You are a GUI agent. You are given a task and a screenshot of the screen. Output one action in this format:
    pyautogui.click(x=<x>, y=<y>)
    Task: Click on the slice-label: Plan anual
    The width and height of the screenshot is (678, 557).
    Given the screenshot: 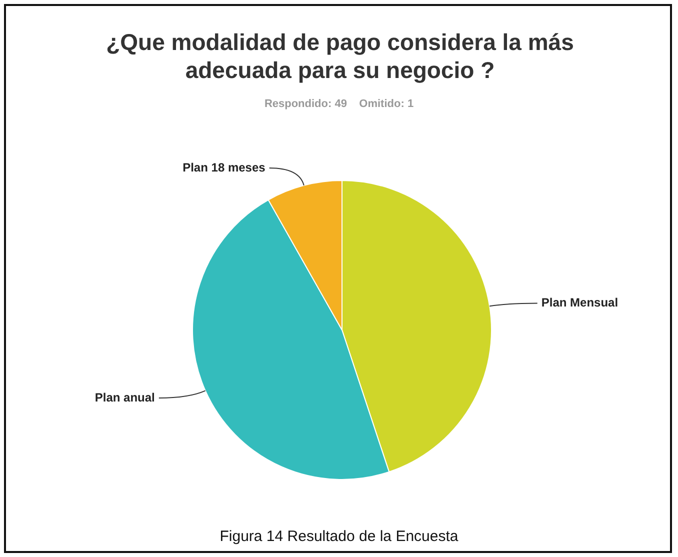 What is the action you would take?
    pyautogui.click(x=124, y=397)
    